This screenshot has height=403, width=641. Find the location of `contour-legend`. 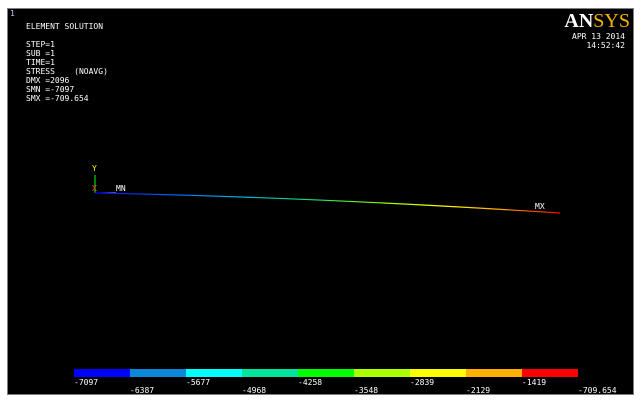

contour-legend is located at coordinates (326, 373).